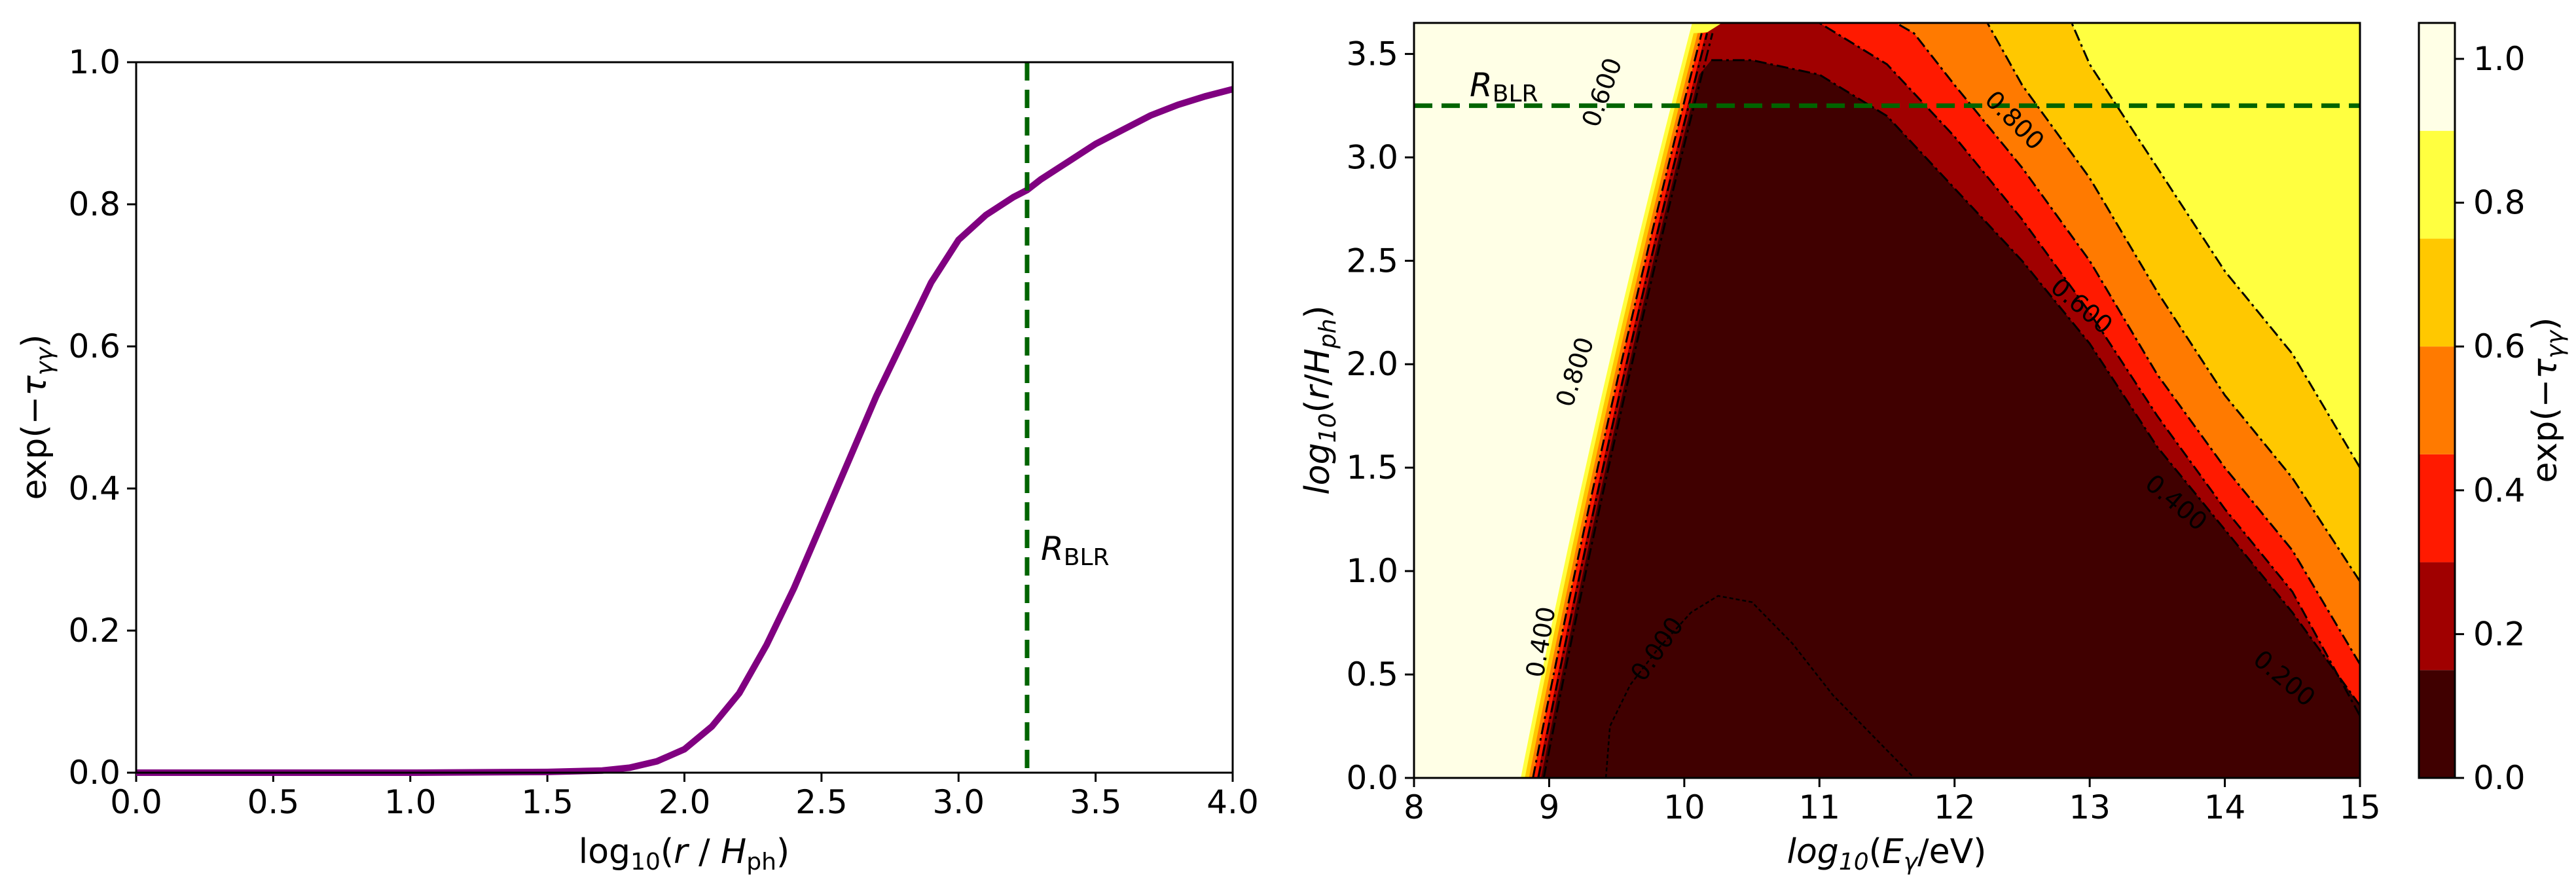  I want to click on x-tick-label: 0.0, so click(136, 802).